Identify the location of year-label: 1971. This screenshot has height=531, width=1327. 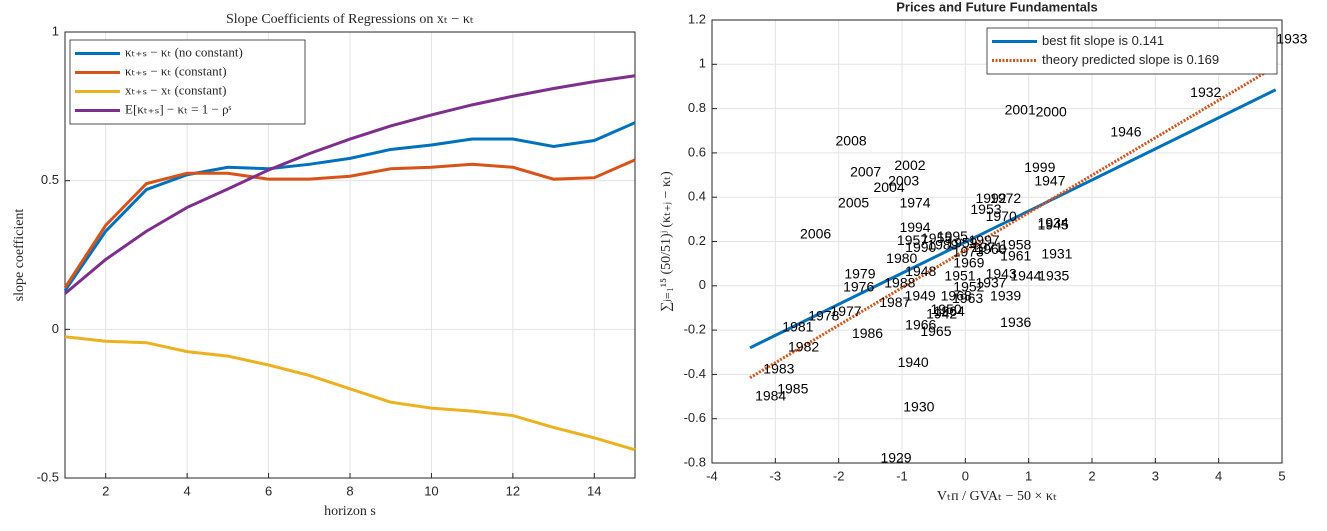
(987, 247).